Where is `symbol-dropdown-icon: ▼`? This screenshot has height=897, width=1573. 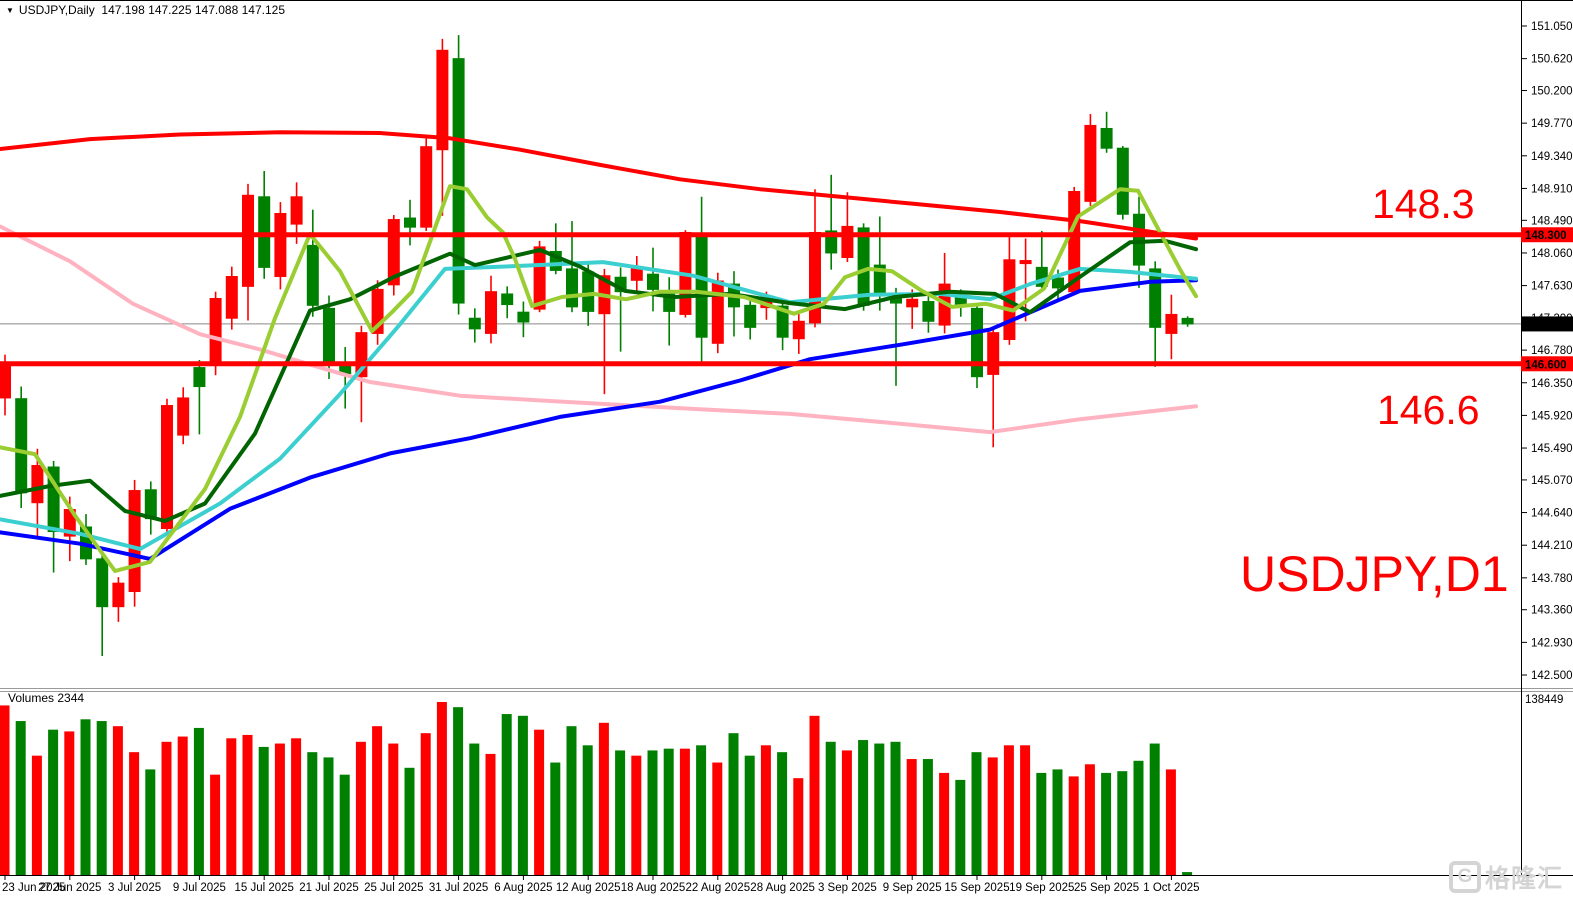 symbol-dropdown-icon: ▼ is located at coordinates (10, 11).